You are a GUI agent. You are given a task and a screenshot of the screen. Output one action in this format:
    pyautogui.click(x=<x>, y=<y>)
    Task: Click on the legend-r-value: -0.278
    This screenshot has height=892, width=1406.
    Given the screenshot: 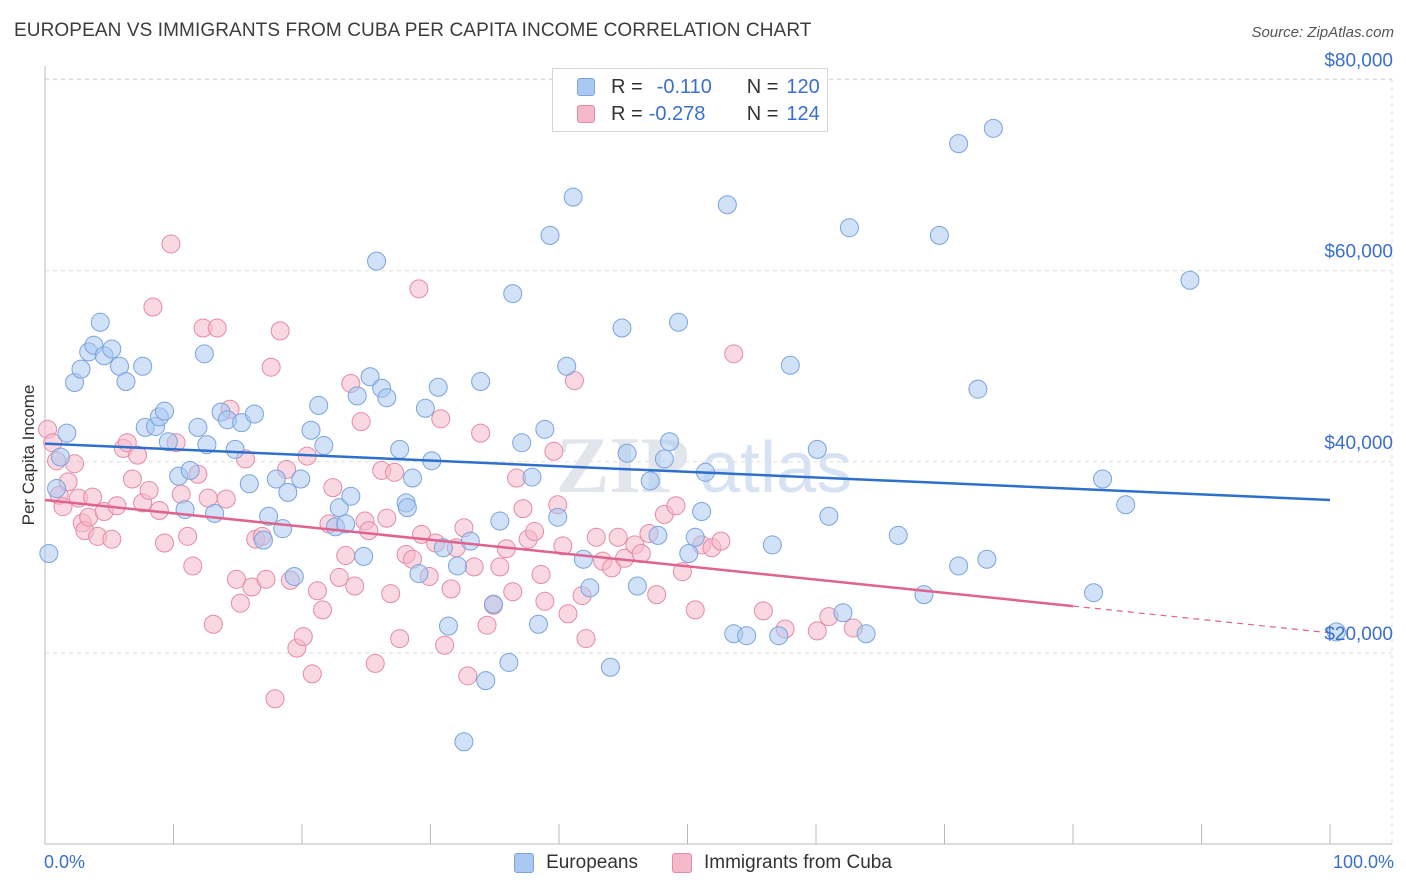 What is the action you would take?
    pyautogui.click(x=677, y=113)
    